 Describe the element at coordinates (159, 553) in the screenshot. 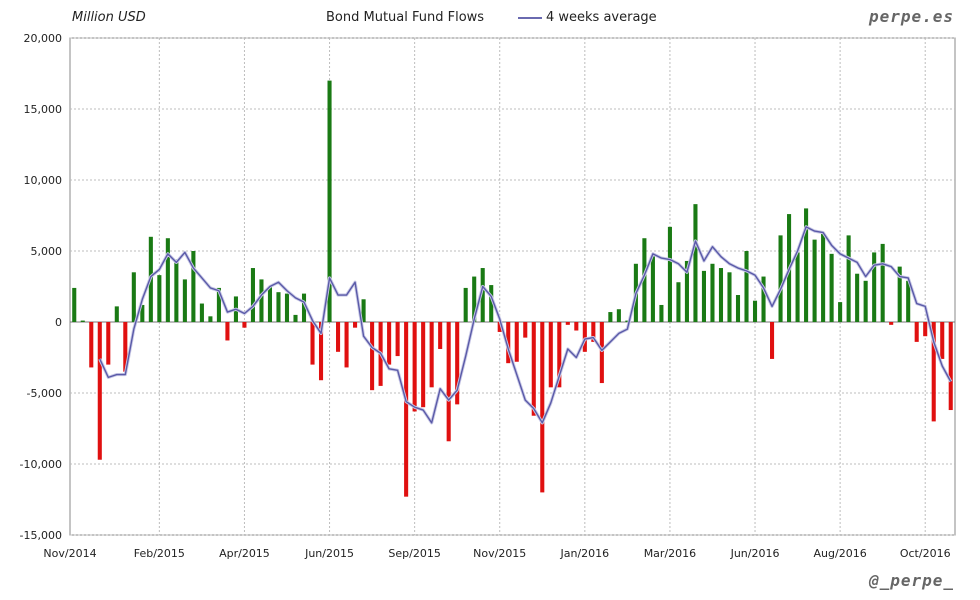

I see `x-tick-label: Feb/2015` at that location.